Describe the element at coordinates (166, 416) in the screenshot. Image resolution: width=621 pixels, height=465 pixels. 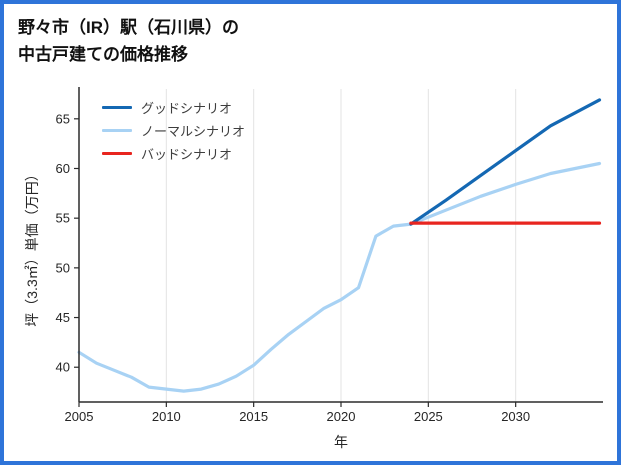
I see `svg-text: 2010` at that location.